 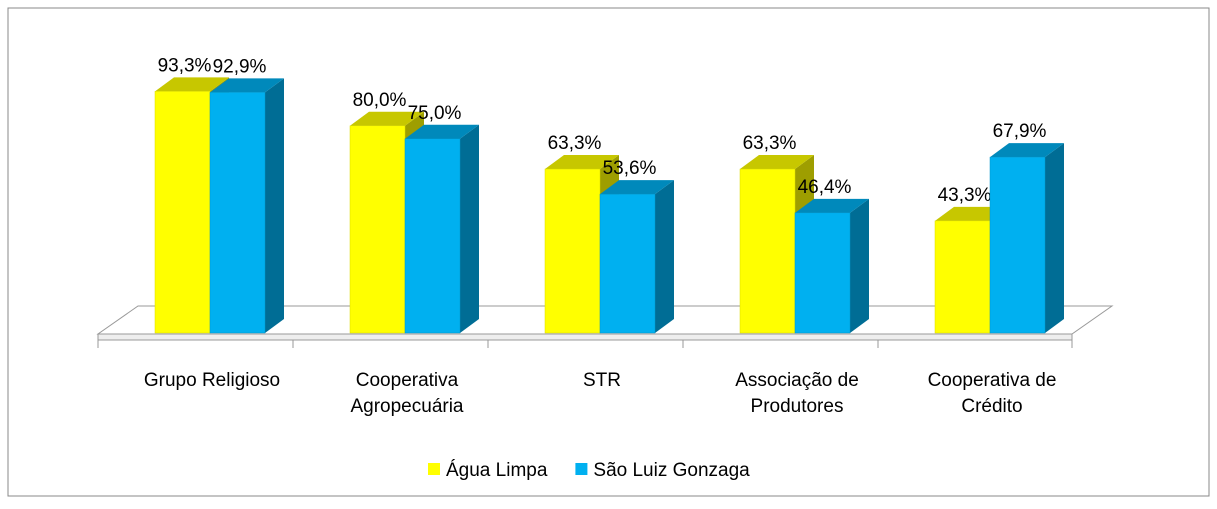 I want to click on x-tick-label: Grupo Religioso, so click(x=212, y=380).